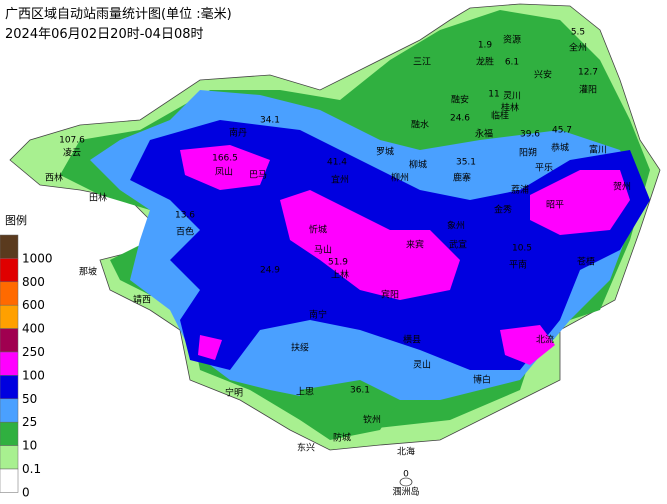 This screenshot has width=667, height=504. Describe the element at coordinates (493, 95) in the screenshot. I see `place-label: 11` at that location.